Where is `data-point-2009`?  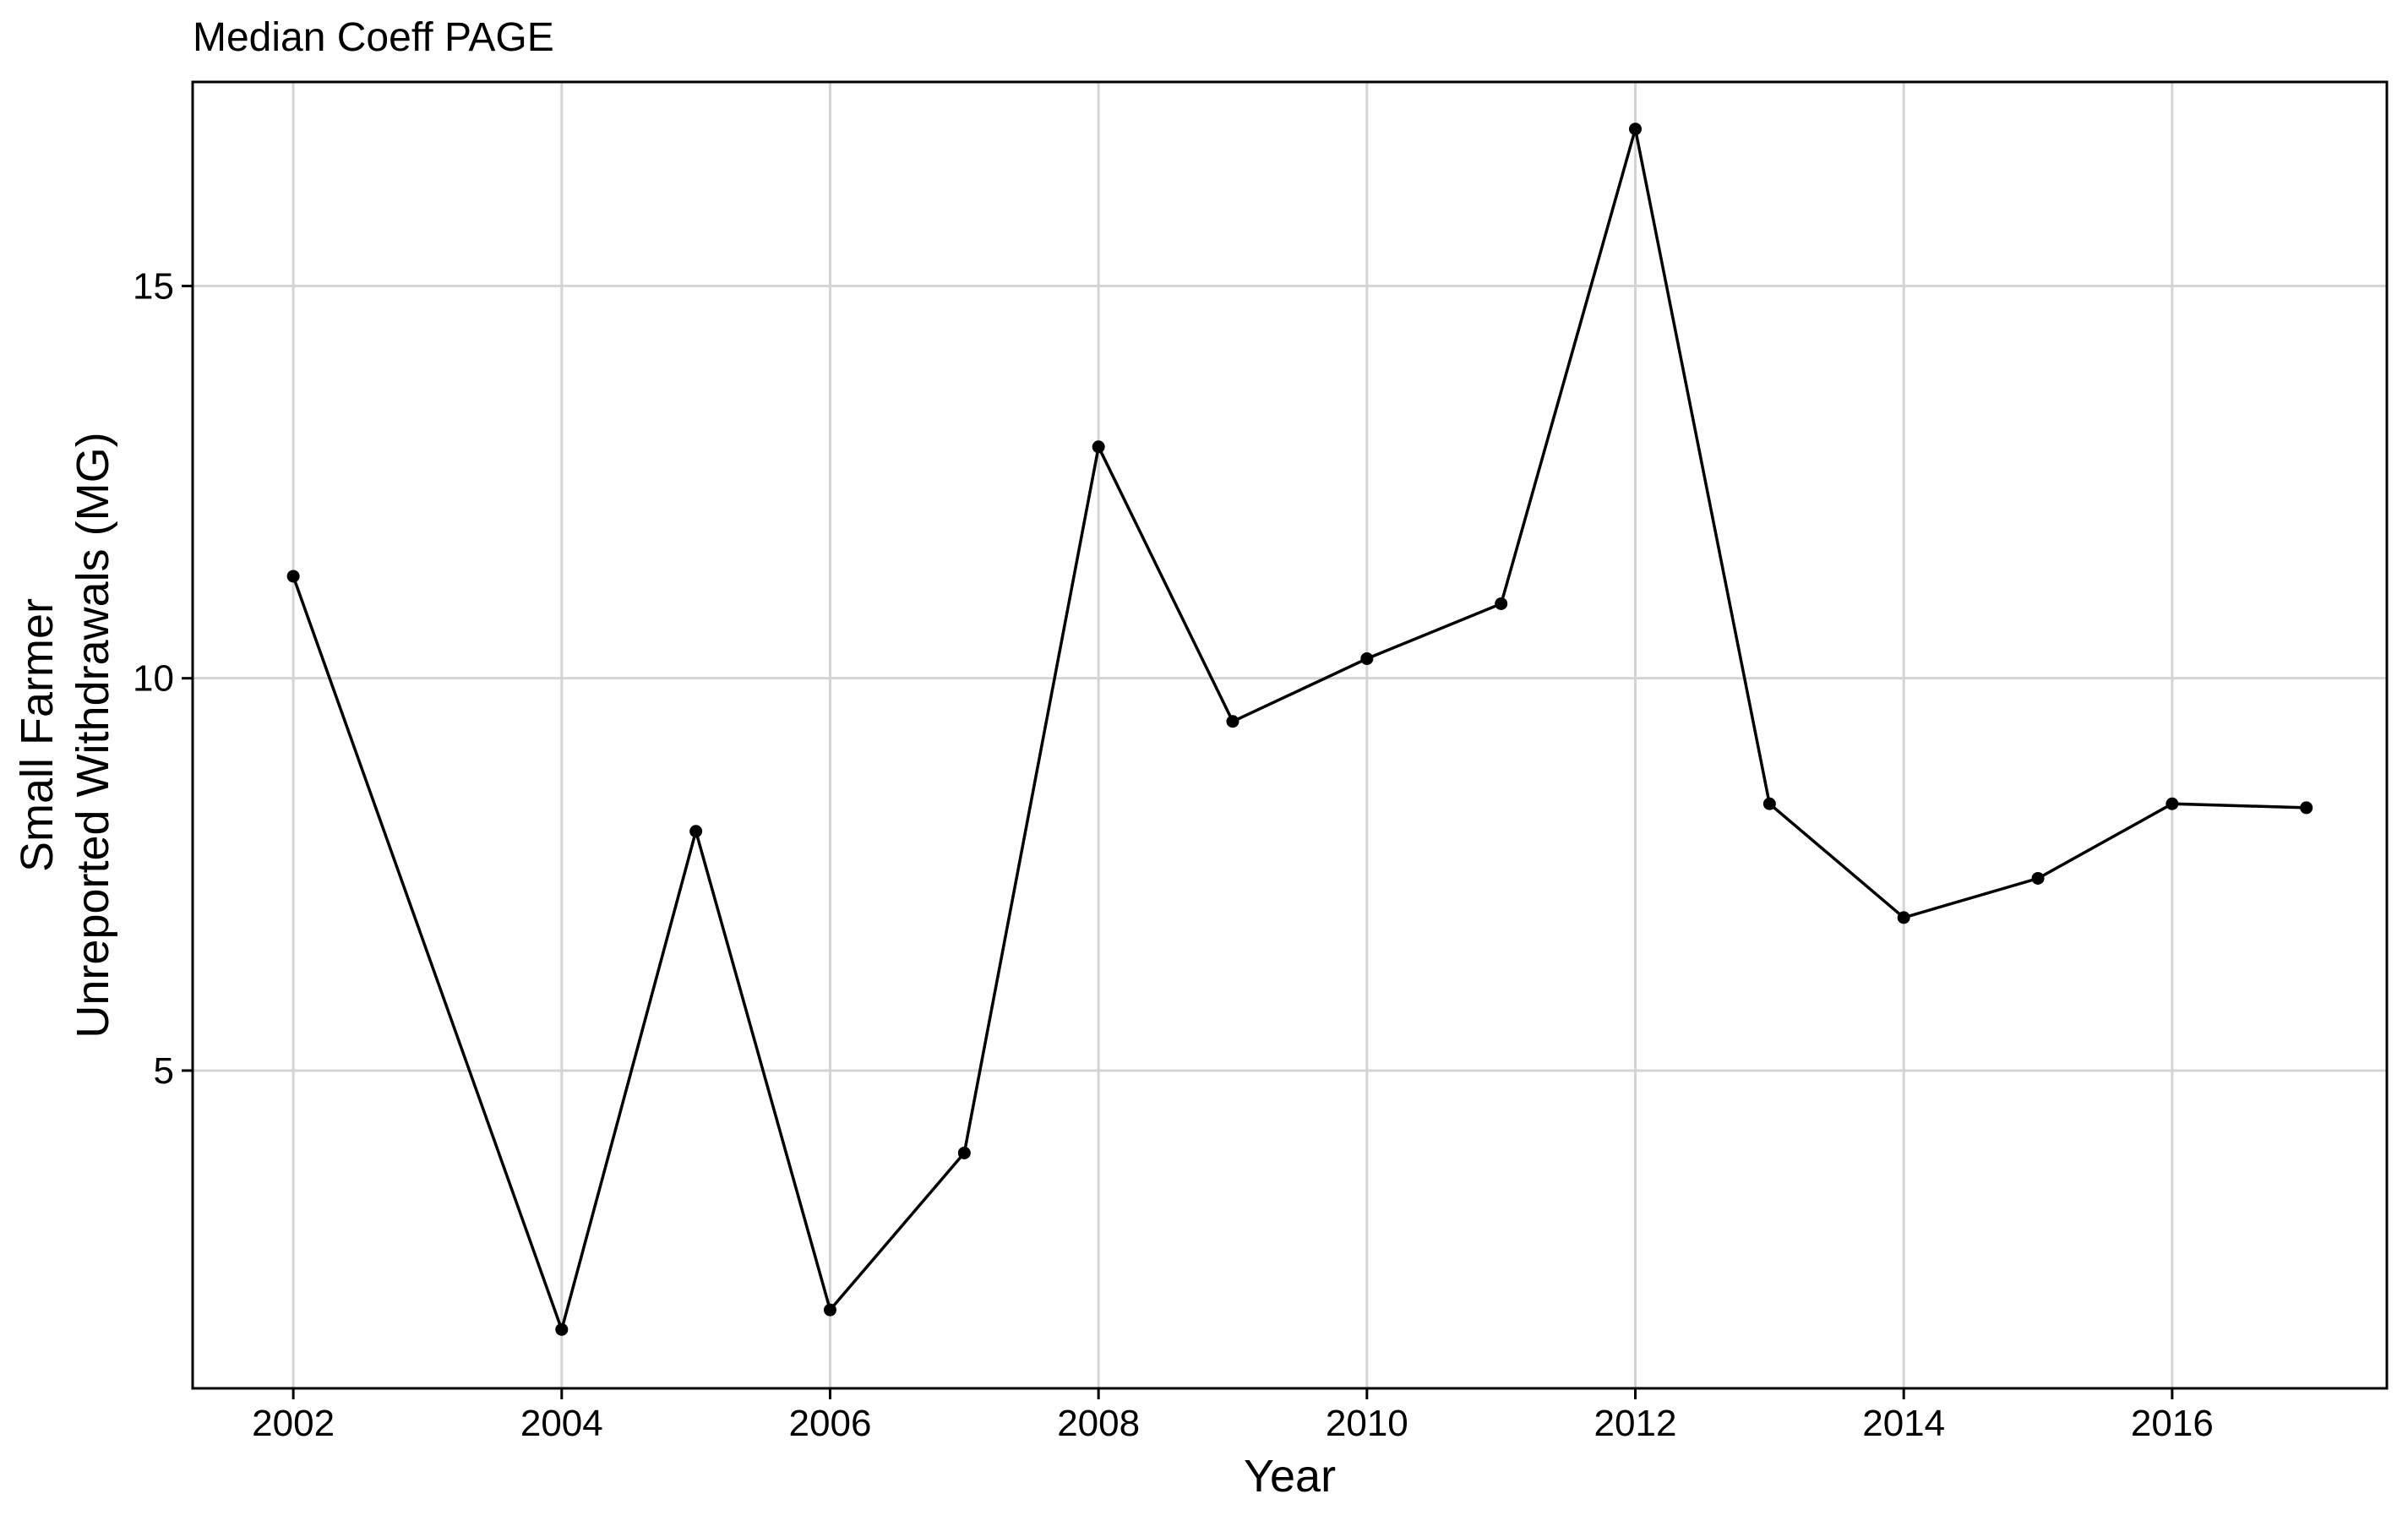 data-point-2009 is located at coordinates (1232, 721).